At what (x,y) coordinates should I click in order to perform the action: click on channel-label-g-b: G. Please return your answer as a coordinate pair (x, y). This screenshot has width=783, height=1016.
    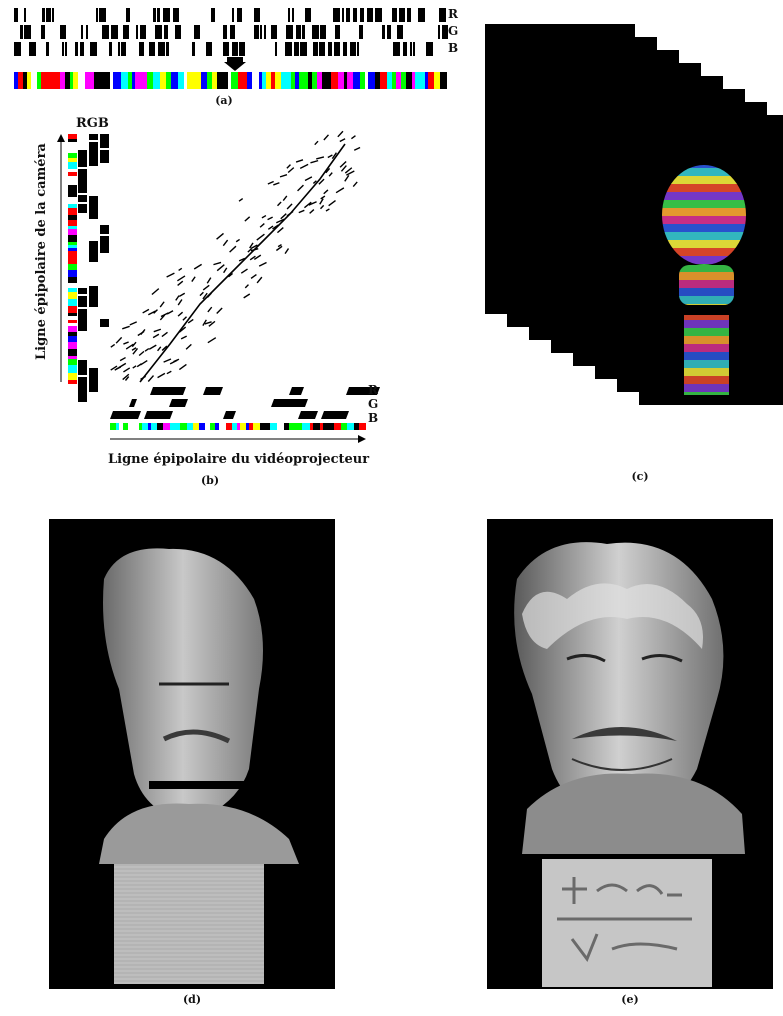
    Looking at the image, I should click on (373, 404).